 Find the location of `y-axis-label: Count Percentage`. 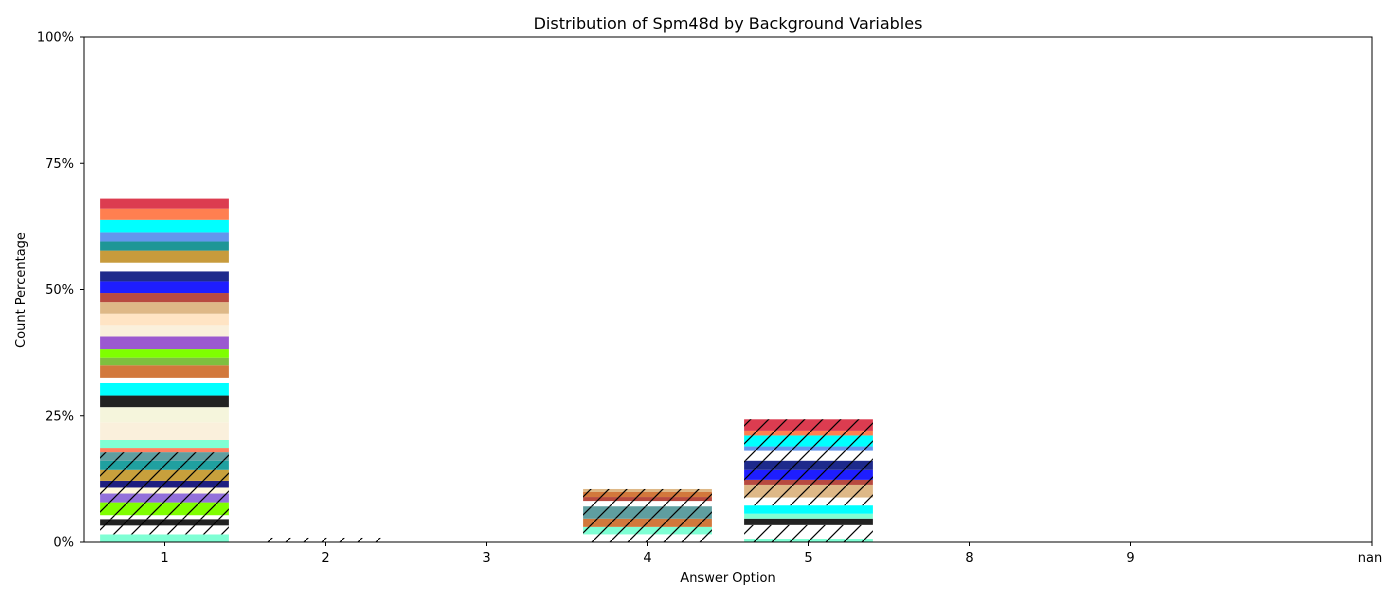

y-axis-label: Count Percentage is located at coordinates (21, 290).